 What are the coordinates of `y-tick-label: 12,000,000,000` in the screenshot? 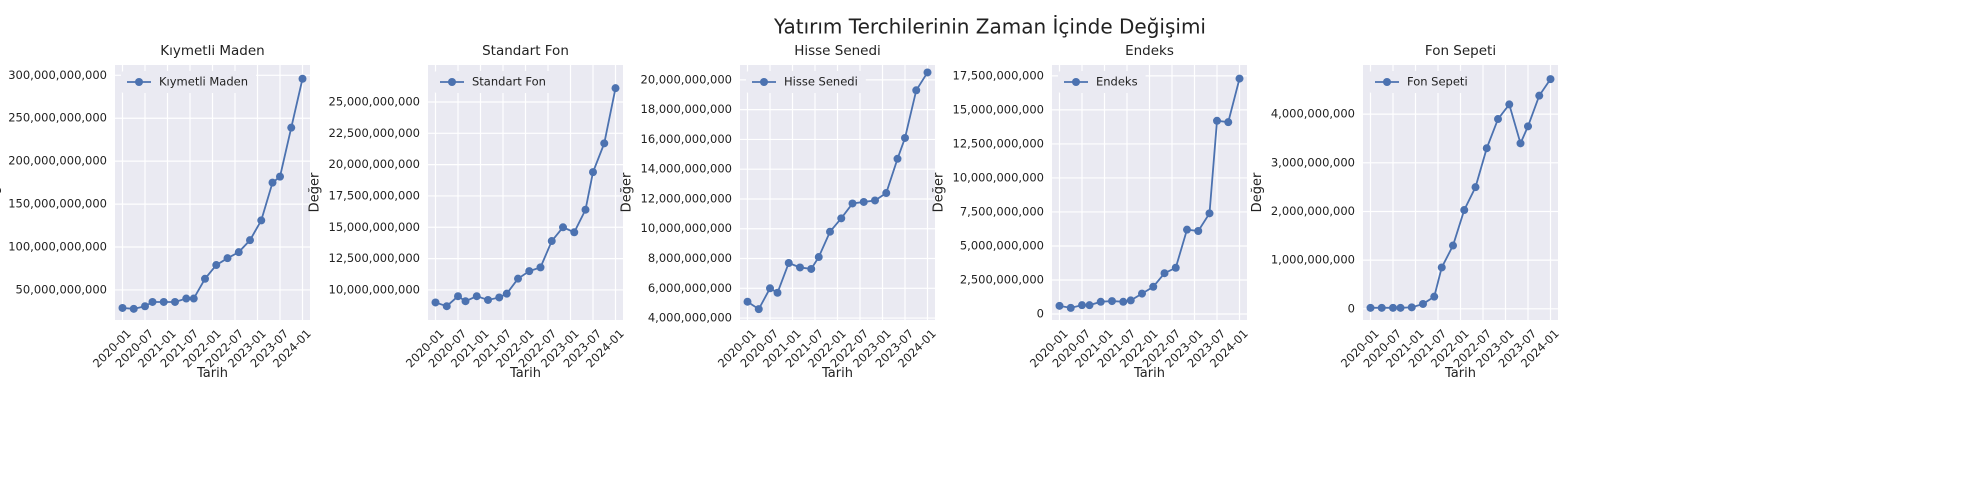 It's located at (686, 198).